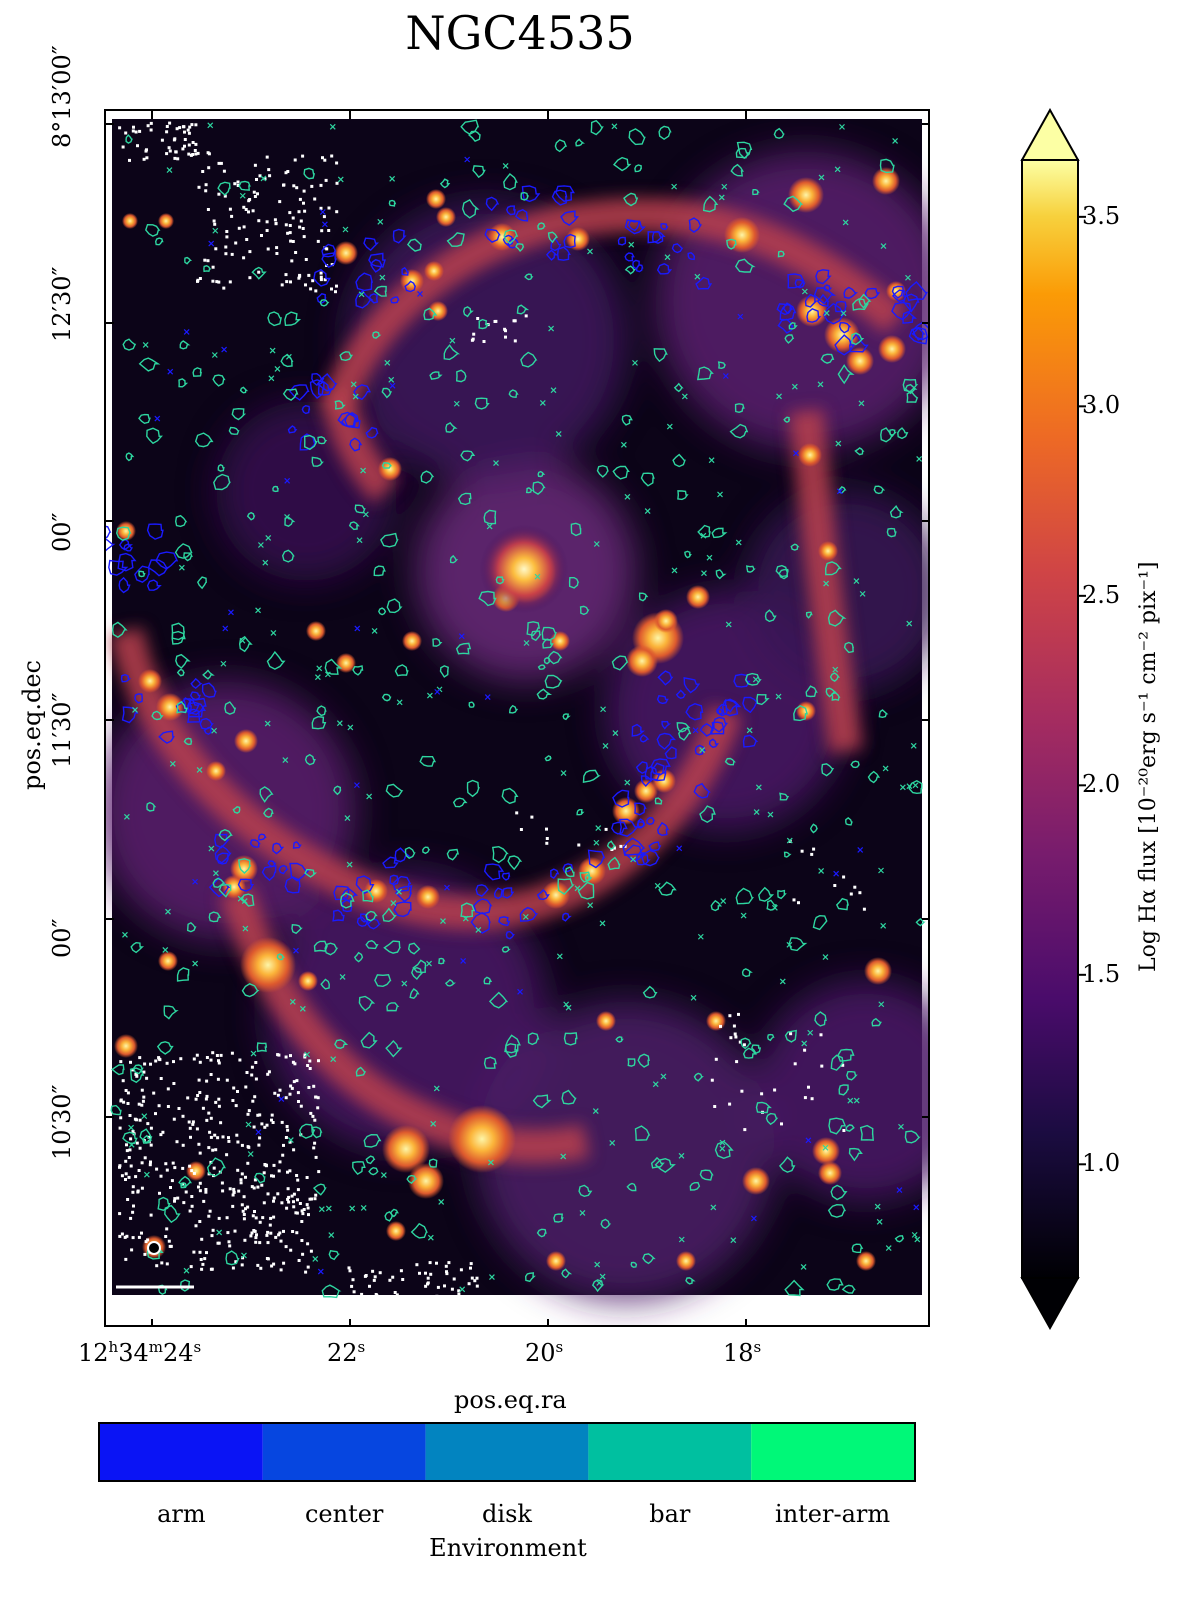 The height and width of the screenshot is (1604, 1200). What do you see at coordinates (508, 1548) in the screenshot?
I see `environment-title: Environment` at bounding box center [508, 1548].